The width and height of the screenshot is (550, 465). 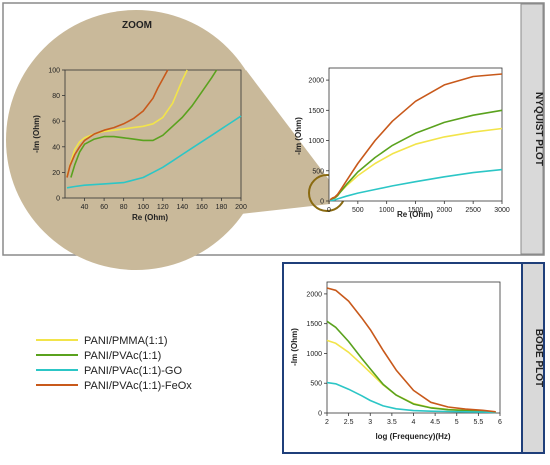 What do you see at coordinates (316, 384) in the screenshot?
I see `bode-y-tick-label: 500` at bounding box center [316, 384].